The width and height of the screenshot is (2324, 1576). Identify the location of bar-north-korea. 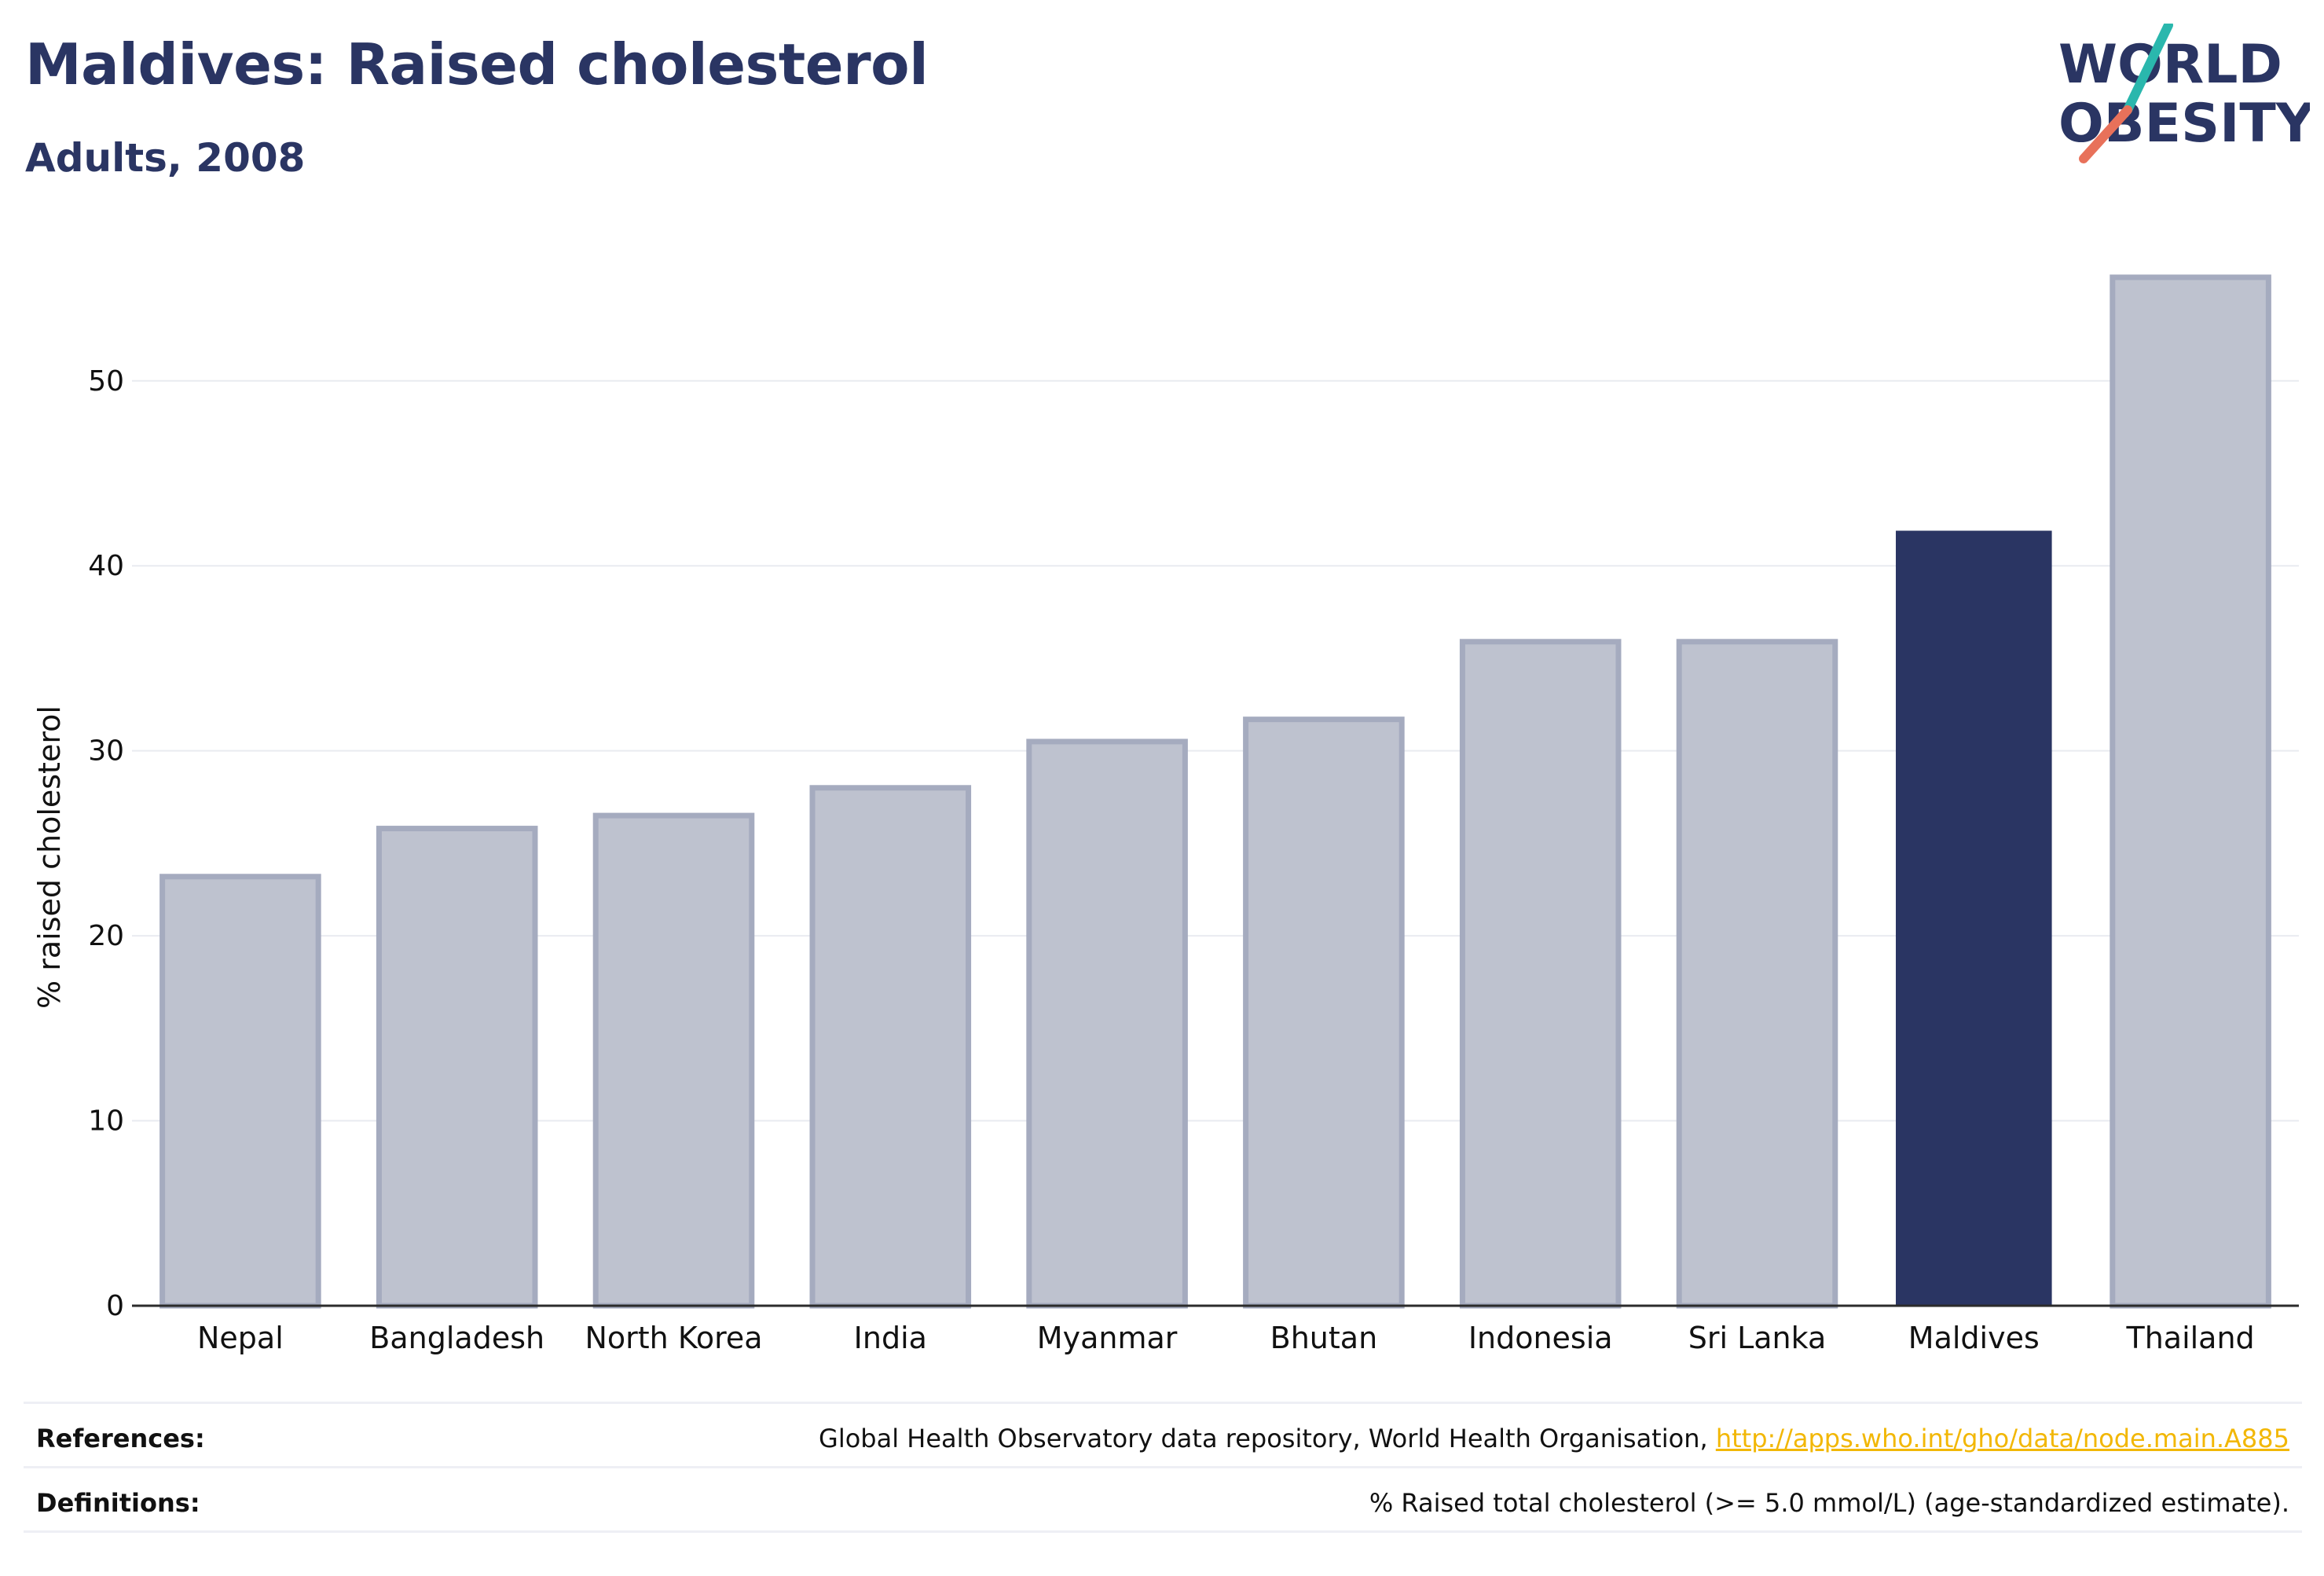
(673, 1060).